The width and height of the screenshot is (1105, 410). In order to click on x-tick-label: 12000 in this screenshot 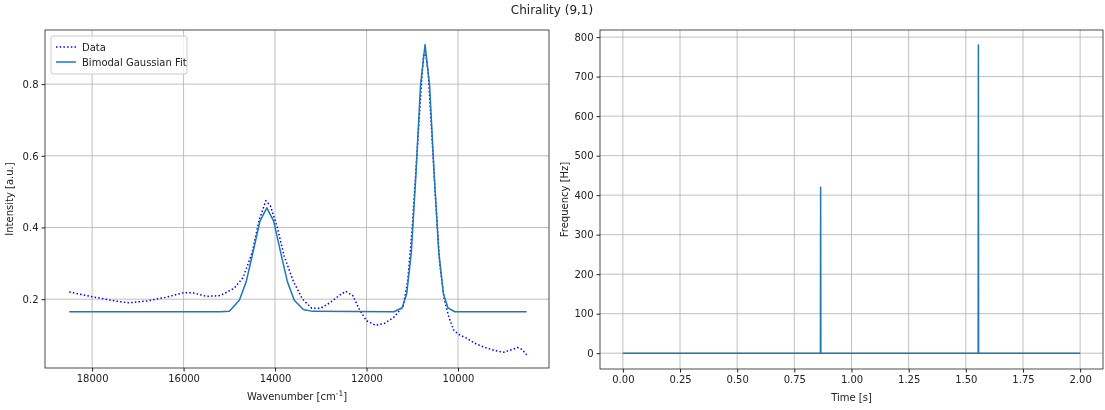, I will do `click(367, 378)`.